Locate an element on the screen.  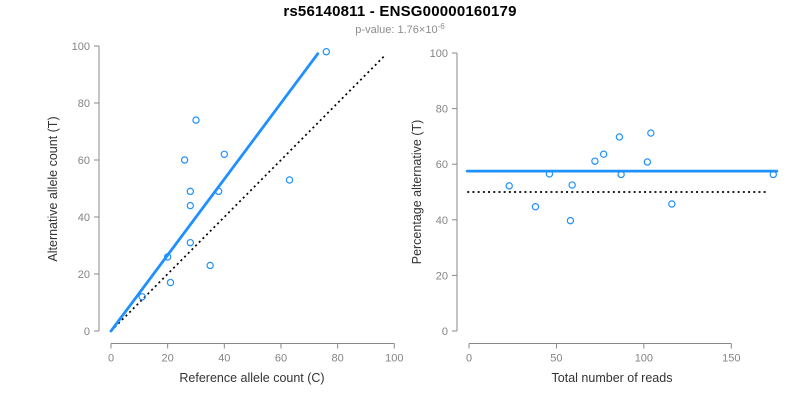
x-tick-label: 80 is located at coordinates (338, 359).